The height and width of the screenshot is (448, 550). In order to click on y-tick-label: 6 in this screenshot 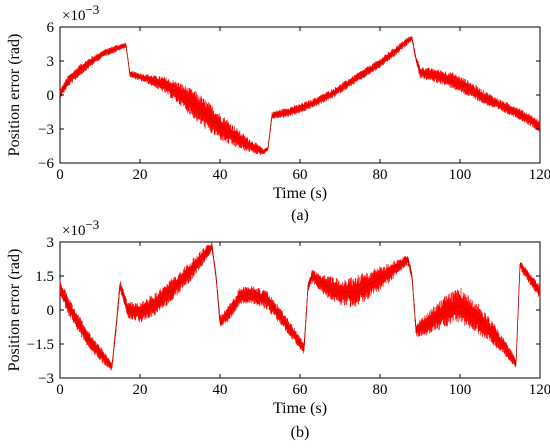, I will do `click(51, 28)`.